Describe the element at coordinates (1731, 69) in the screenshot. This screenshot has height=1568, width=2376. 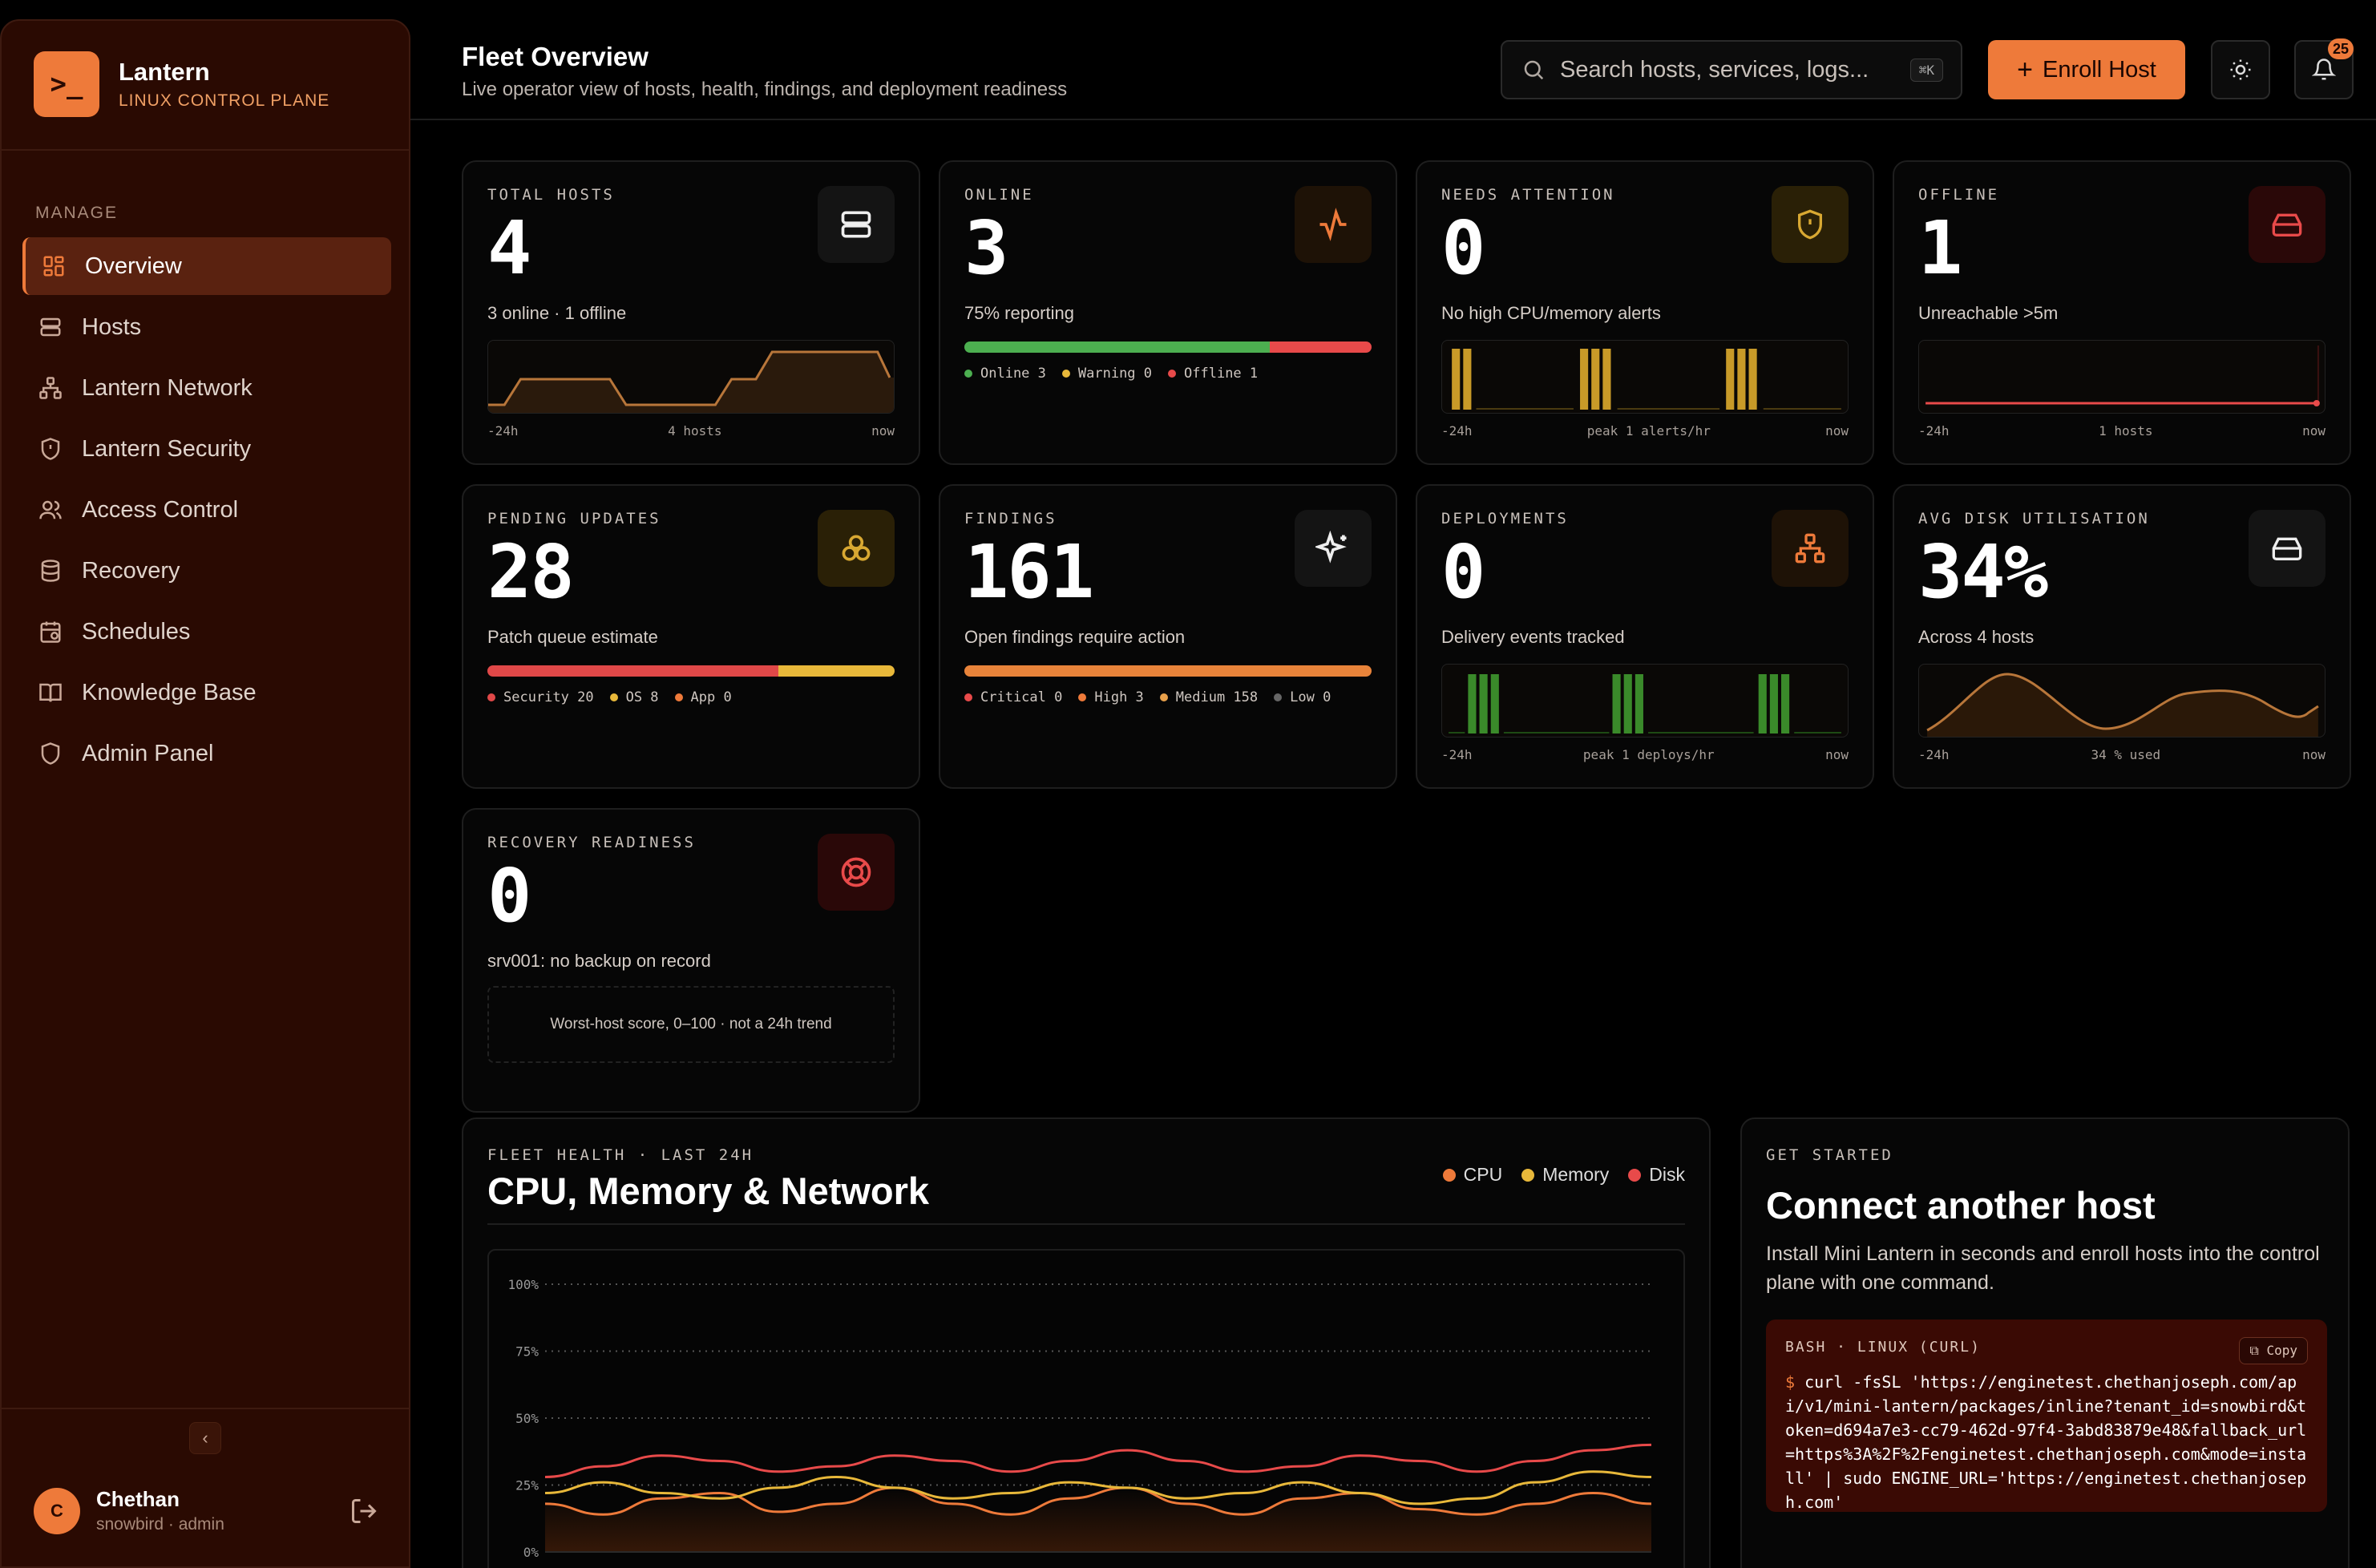
I see `search-input: Search hosts, services, logs... ⌘K` at that location.